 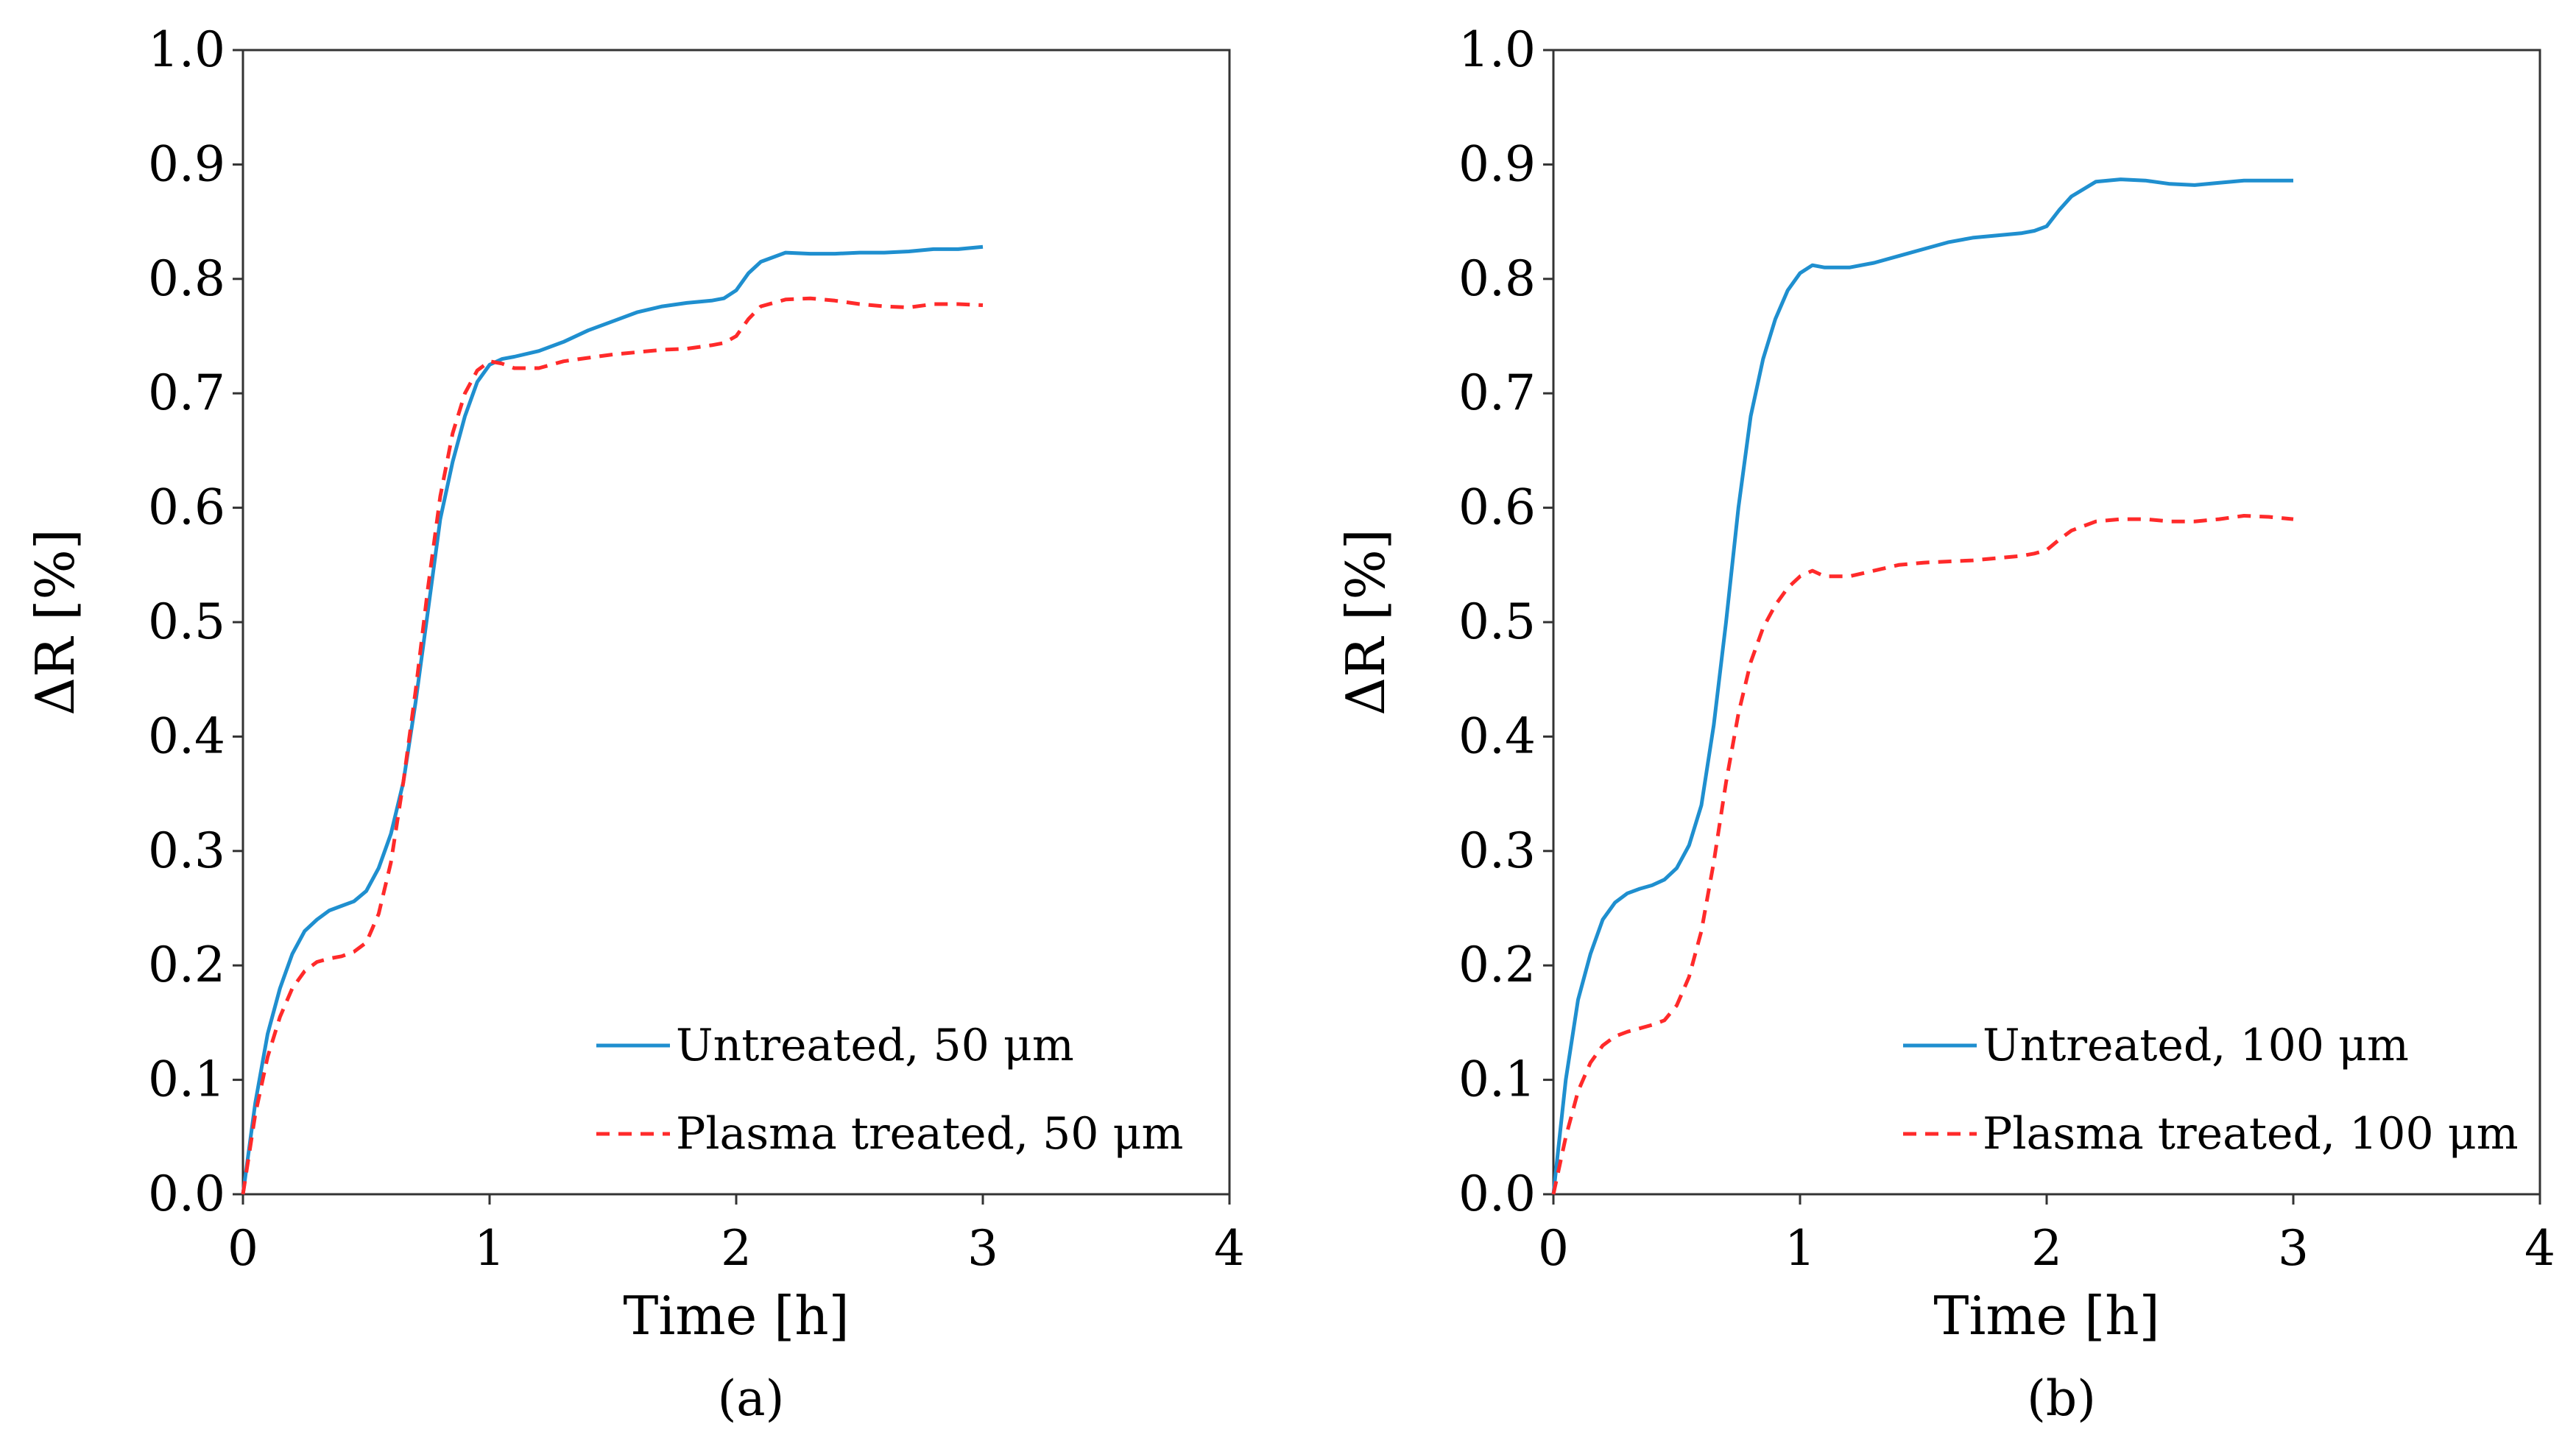 I want to click on legend-label-2: Plasma treated, 100 μm, so click(x=2251, y=1134).